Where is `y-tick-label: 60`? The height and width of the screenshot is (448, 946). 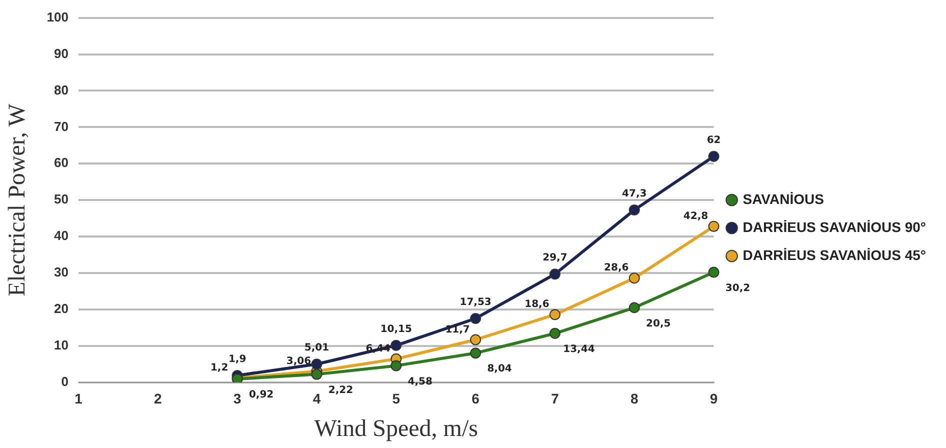 y-tick-label: 60 is located at coordinates (61, 162).